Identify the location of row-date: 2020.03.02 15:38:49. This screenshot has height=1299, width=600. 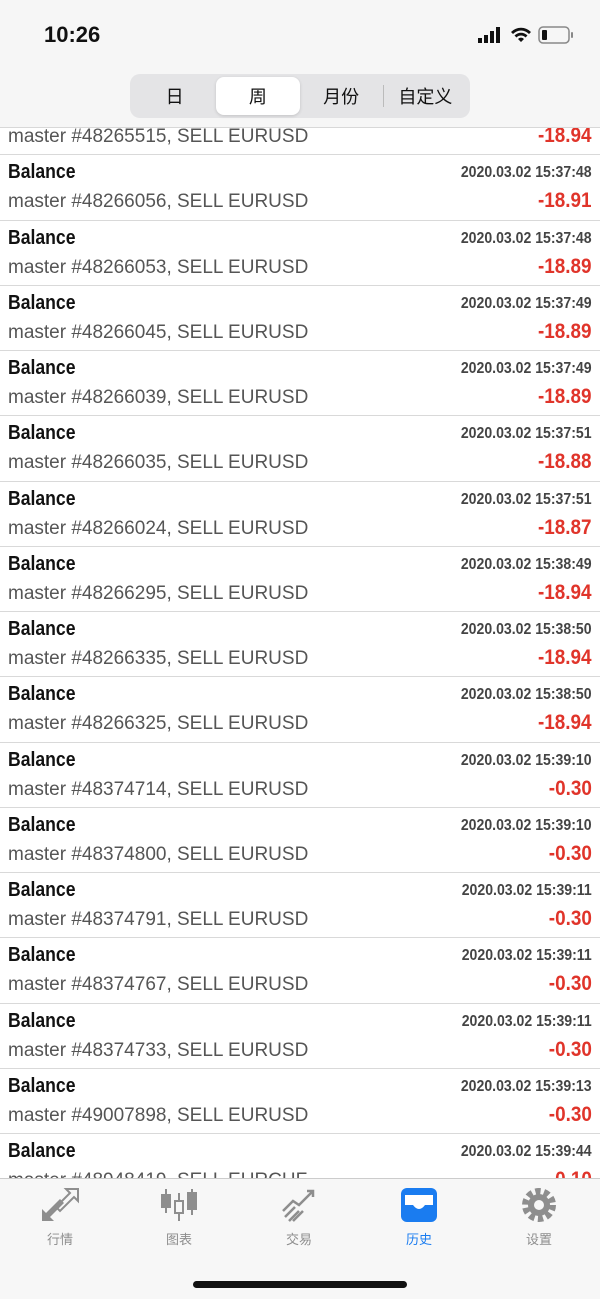
(526, 564).